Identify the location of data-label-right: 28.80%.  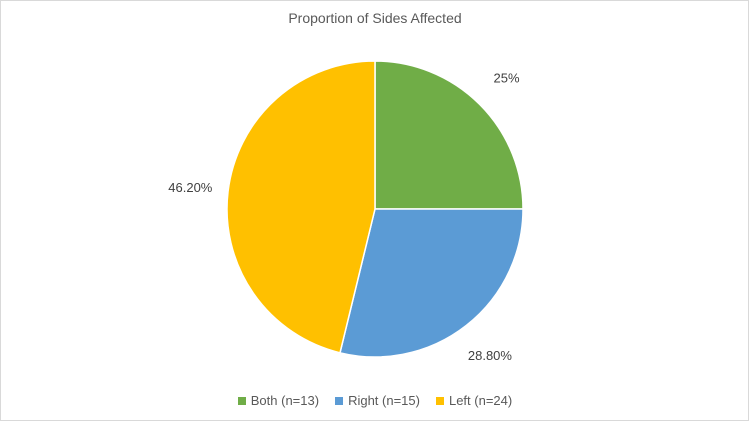
(490, 355).